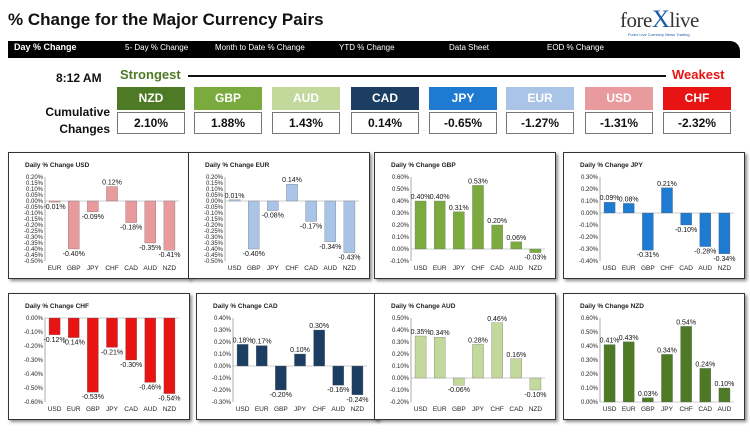  What do you see at coordinates (166, 19) in the screenshot?
I see `page-title: % Change for the Major Currency Pairs` at bounding box center [166, 19].